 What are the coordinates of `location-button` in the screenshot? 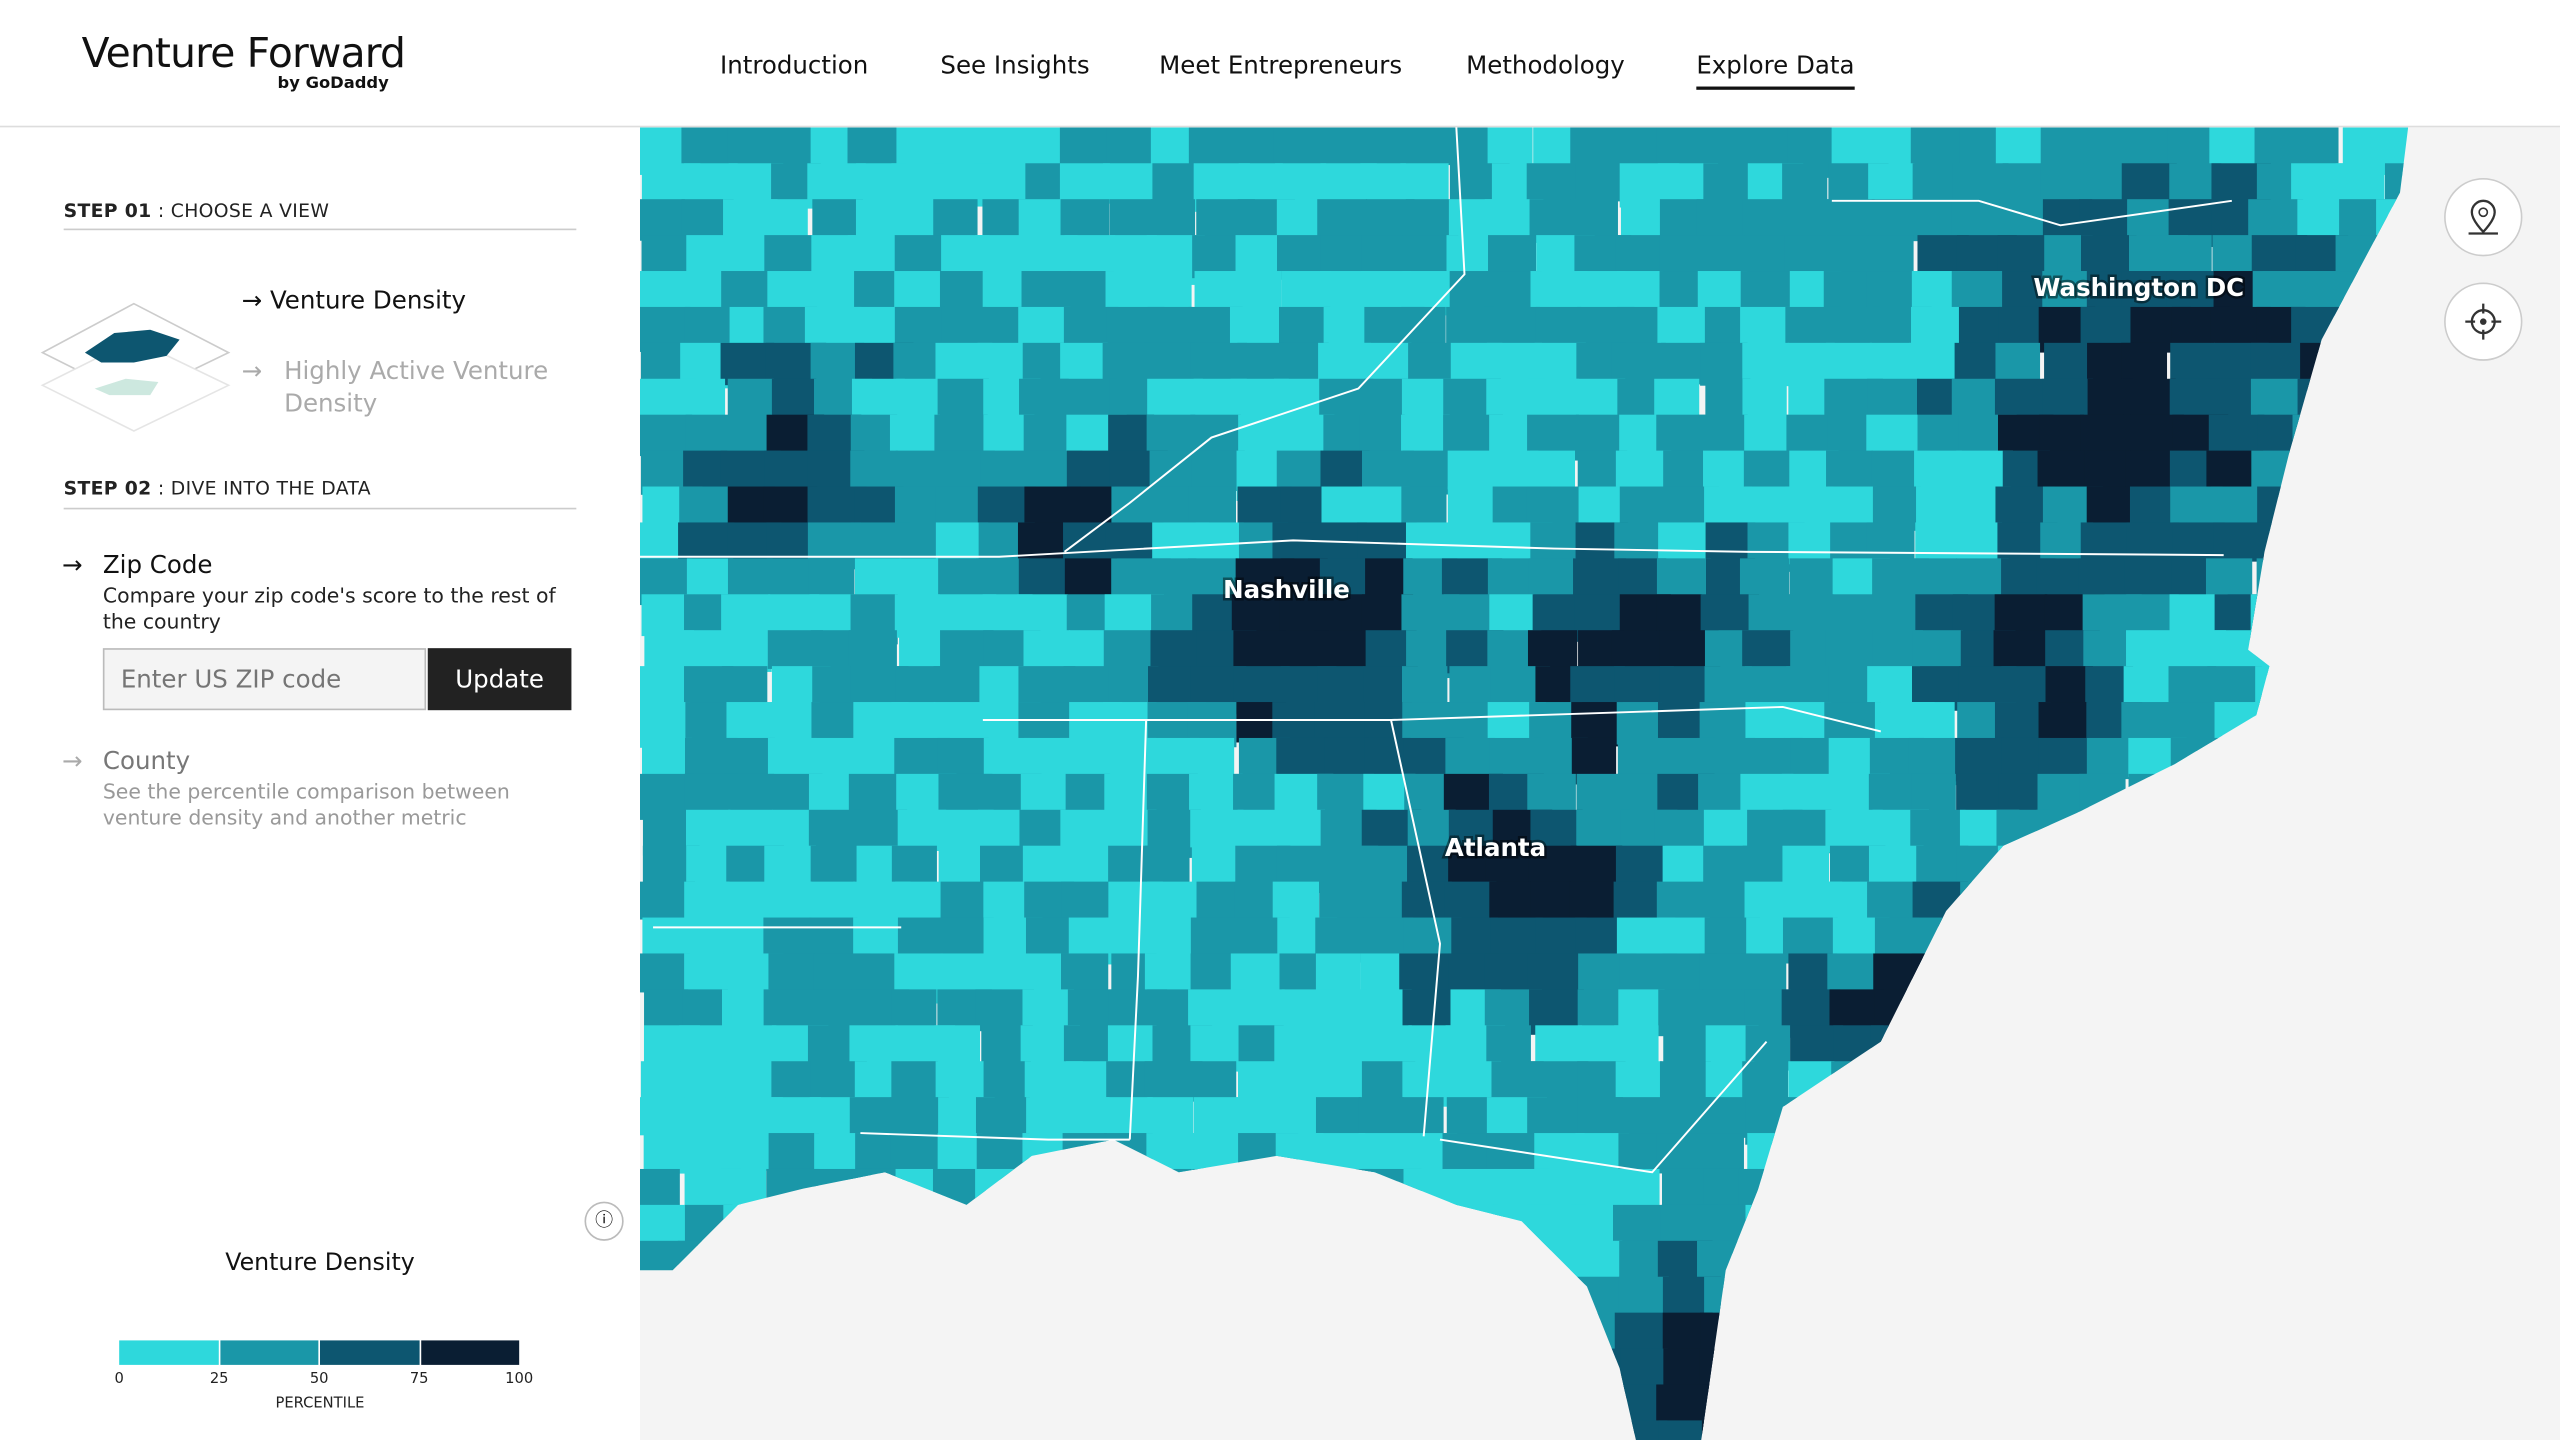 It's located at (2483, 217).